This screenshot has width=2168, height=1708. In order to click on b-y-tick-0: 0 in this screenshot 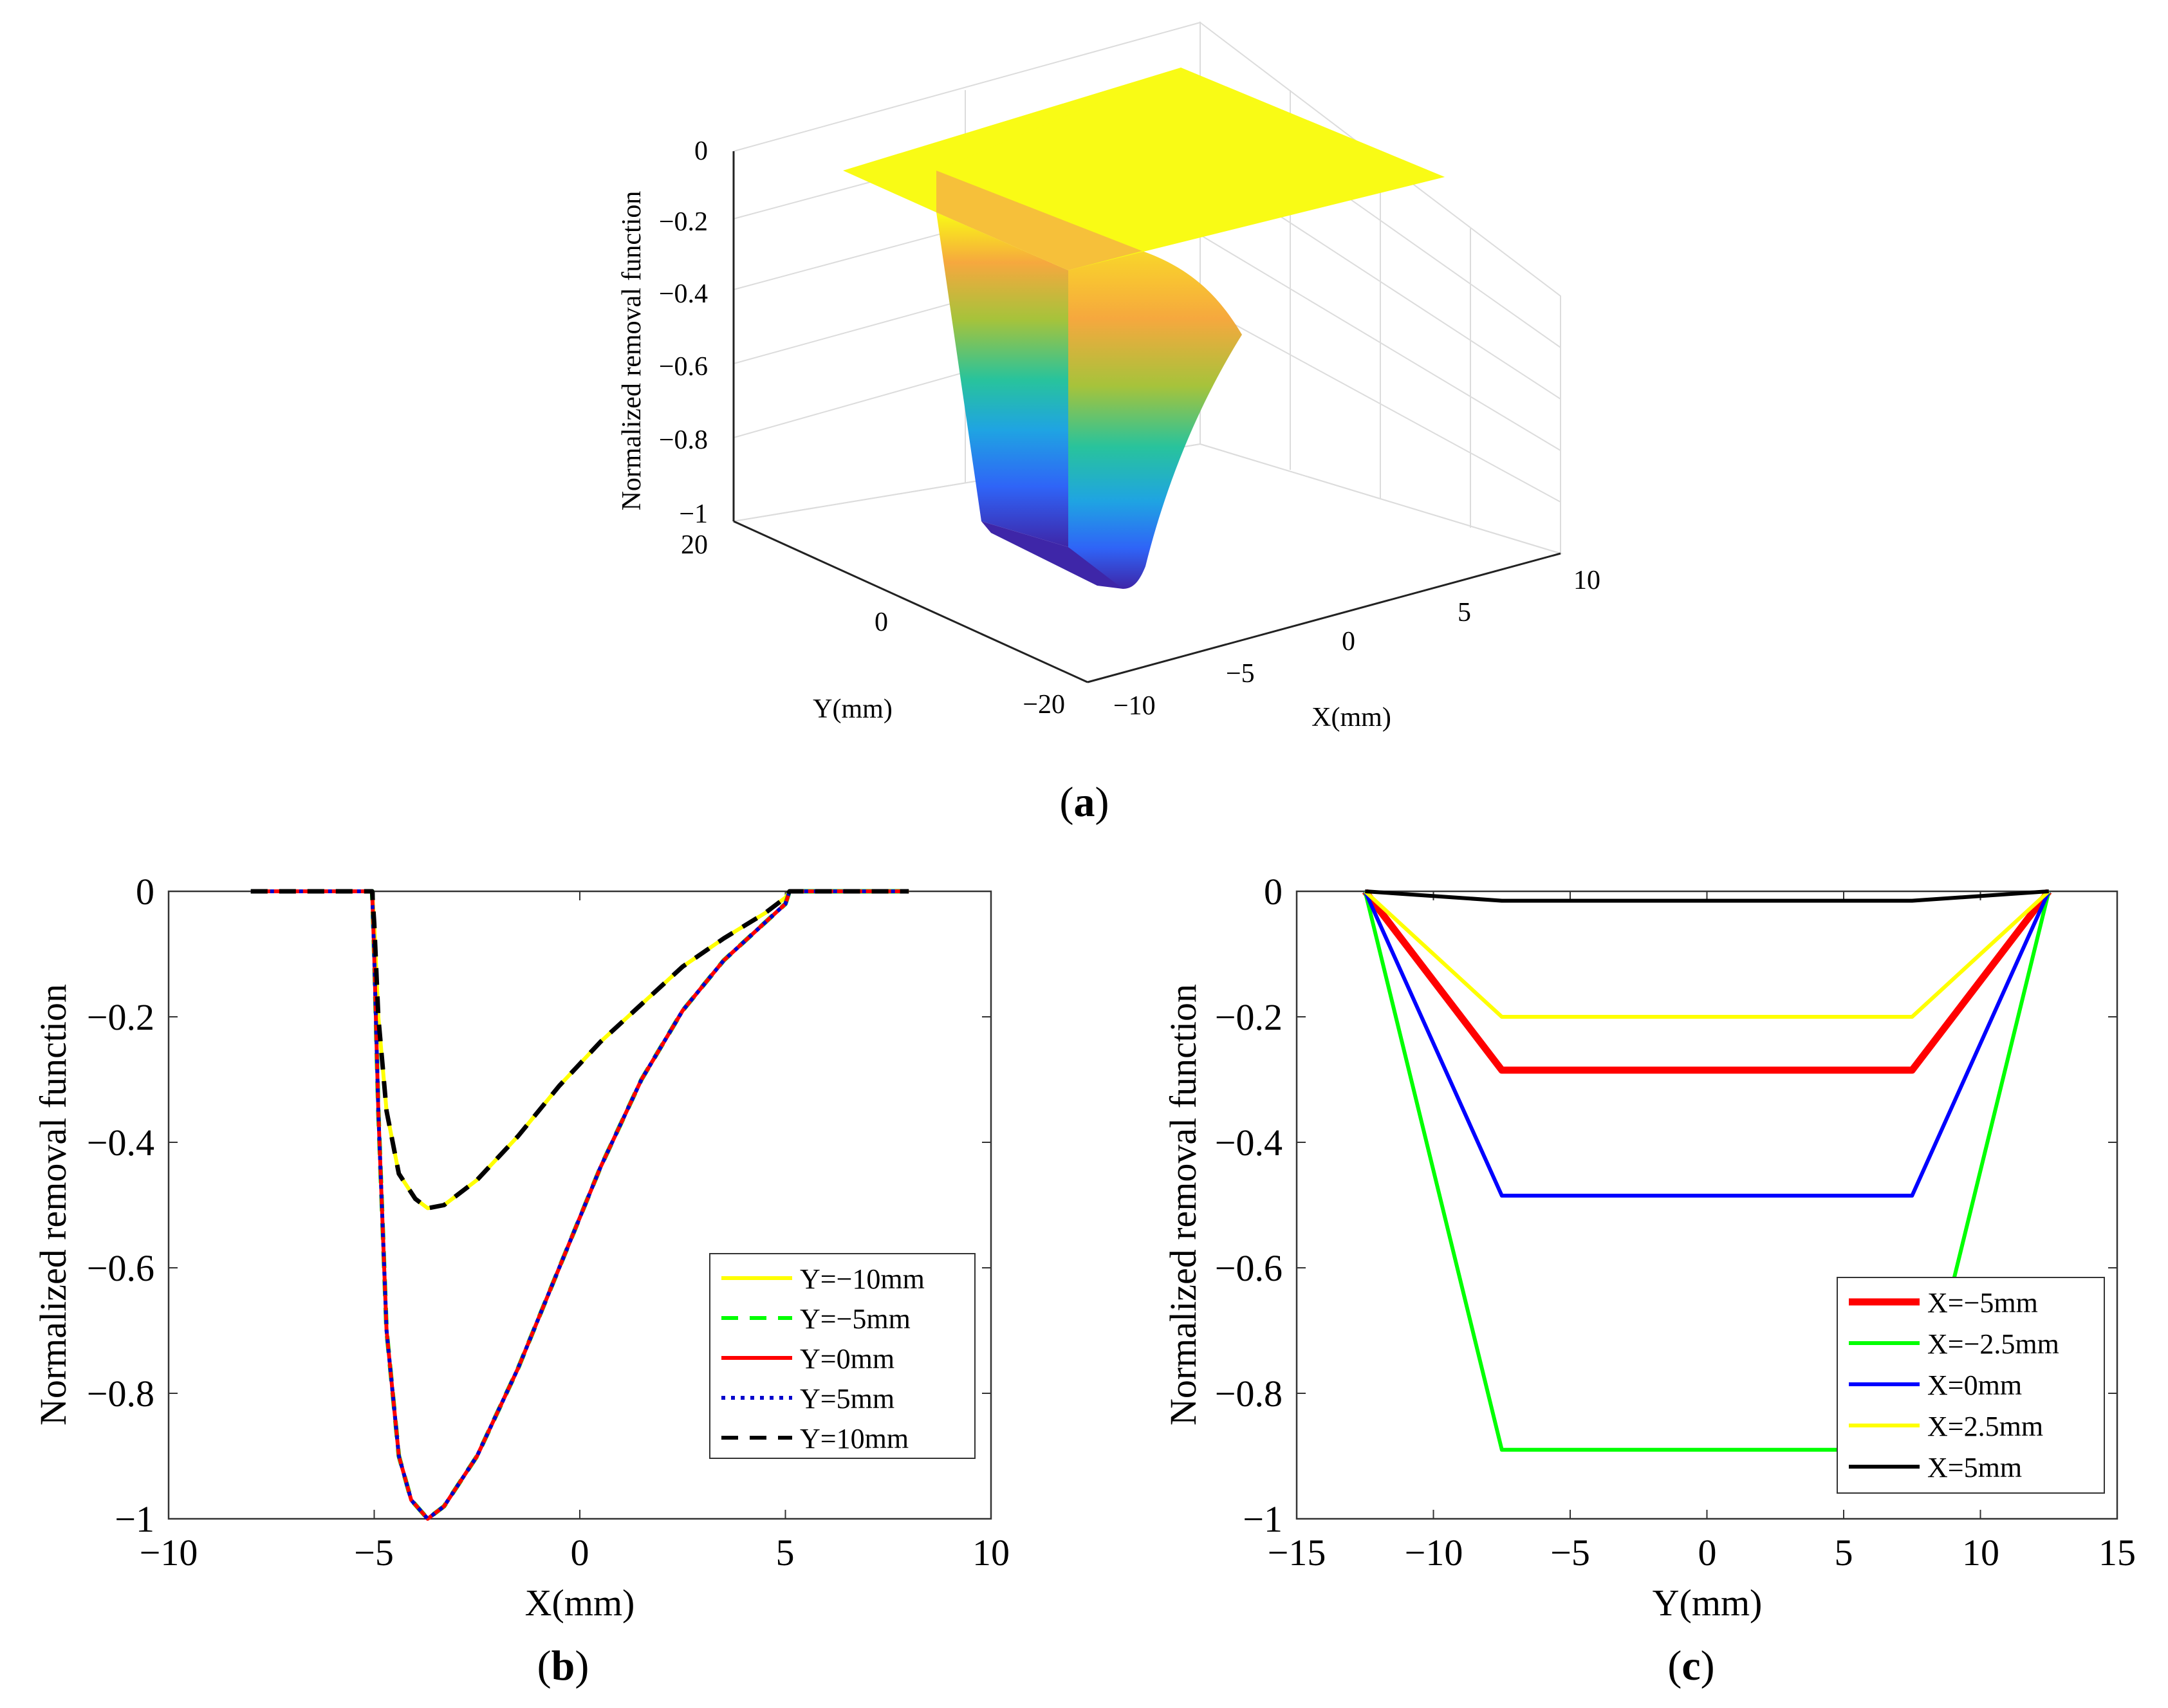, I will do `click(145, 892)`.